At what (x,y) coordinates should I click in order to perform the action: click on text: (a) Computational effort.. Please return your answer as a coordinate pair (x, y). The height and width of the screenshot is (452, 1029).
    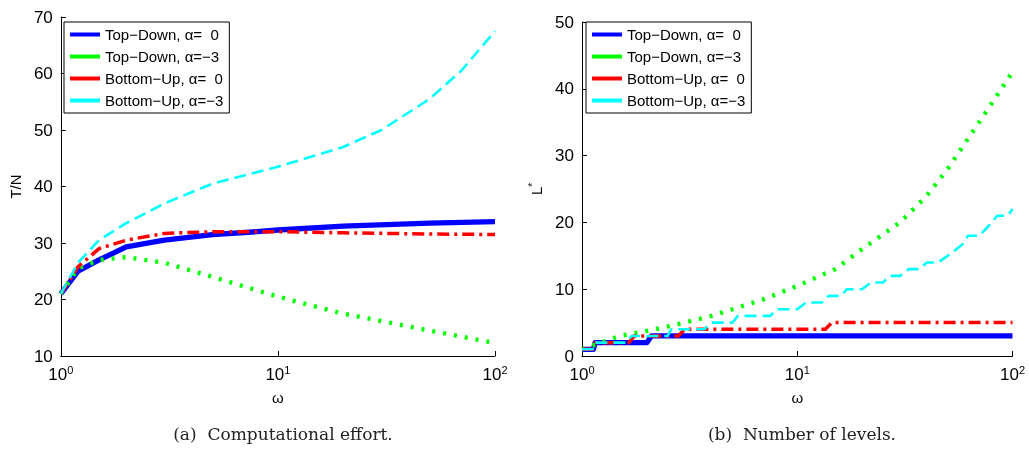
    Looking at the image, I should click on (283, 433).